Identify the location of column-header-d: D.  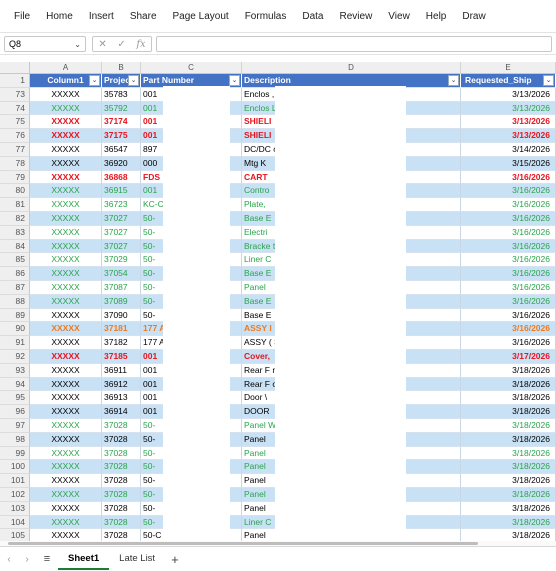
(351, 68).